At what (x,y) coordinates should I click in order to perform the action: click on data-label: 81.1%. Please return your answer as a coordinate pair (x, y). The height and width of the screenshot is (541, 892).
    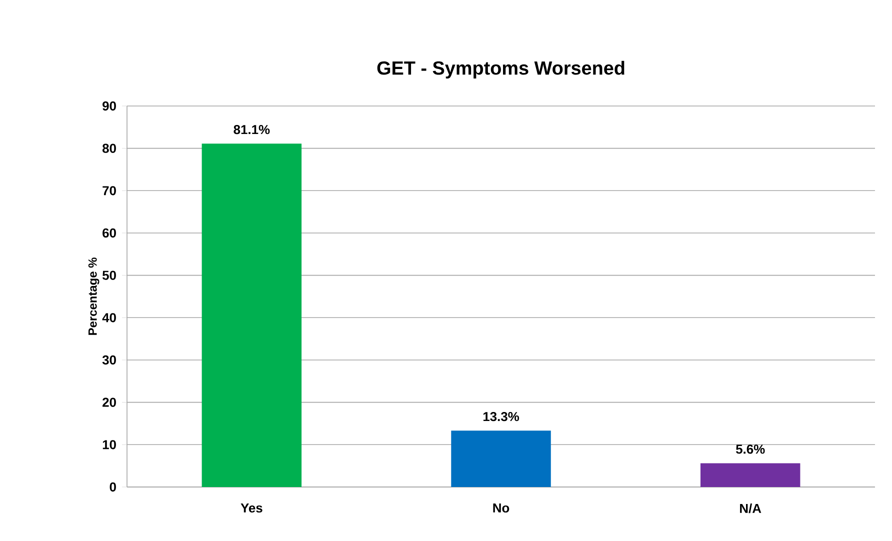
    Looking at the image, I should click on (252, 129).